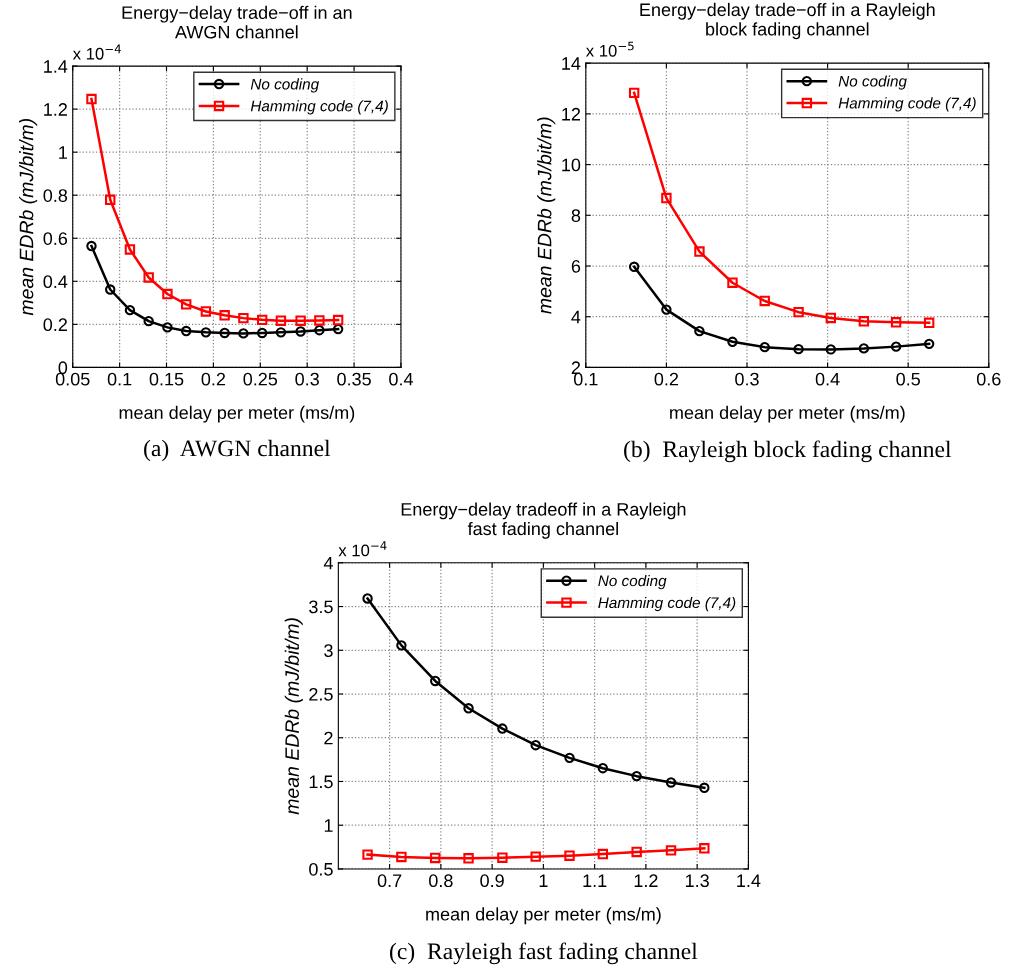 The height and width of the screenshot is (972, 1010). What do you see at coordinates (571, 165) in the screenshot?
I see `y-tick-label: 10` at bounding box center [571, 165].